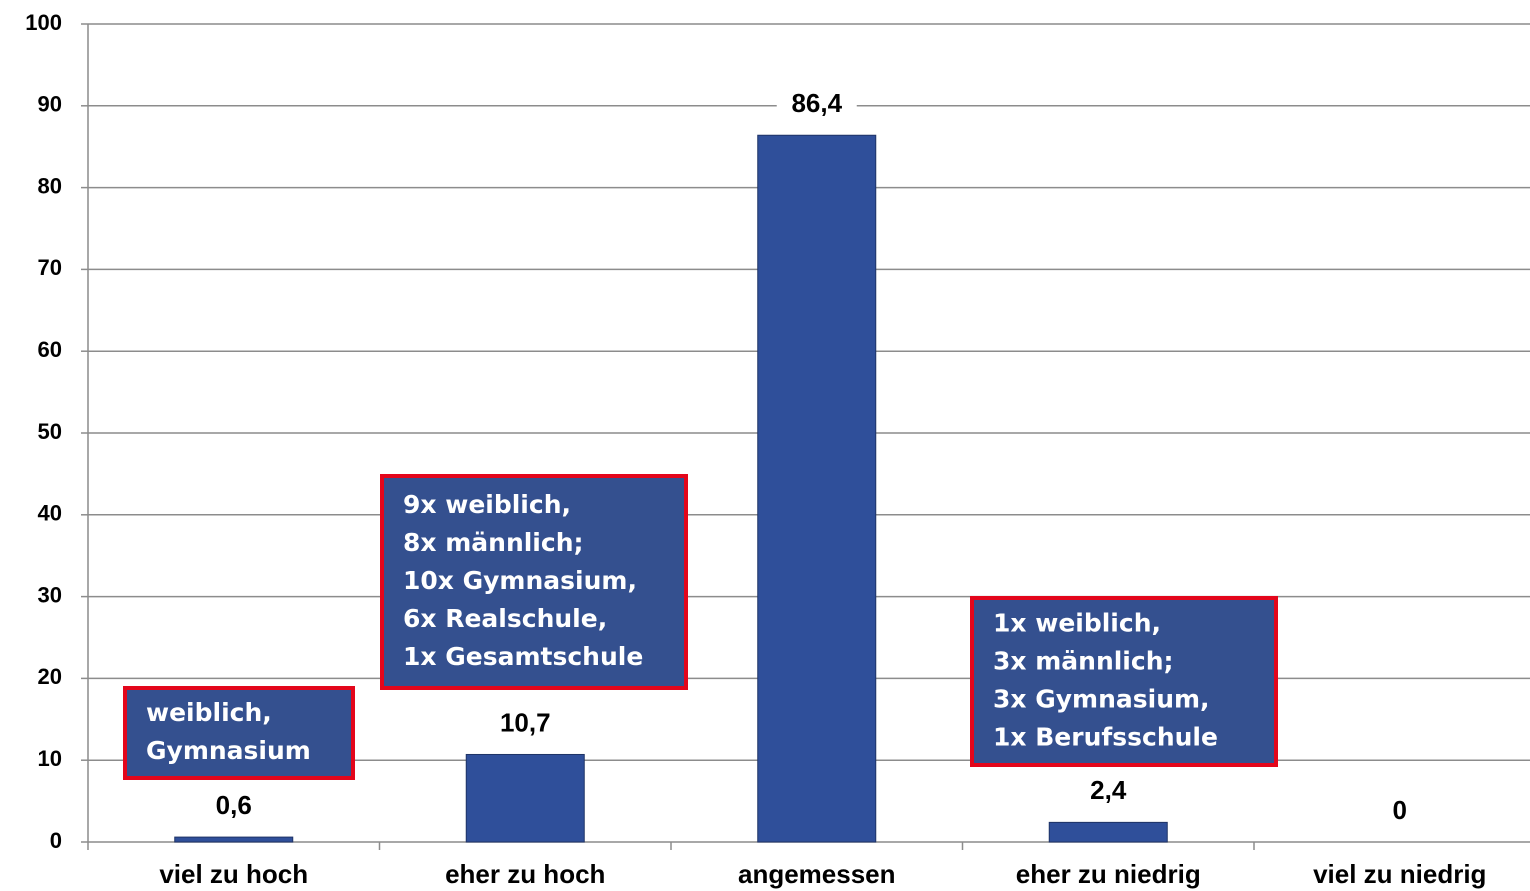  Describe the element at coordinates (1108, 874) in the screenshot. I see `x-tick-label: eher zu niedrig` at that location.